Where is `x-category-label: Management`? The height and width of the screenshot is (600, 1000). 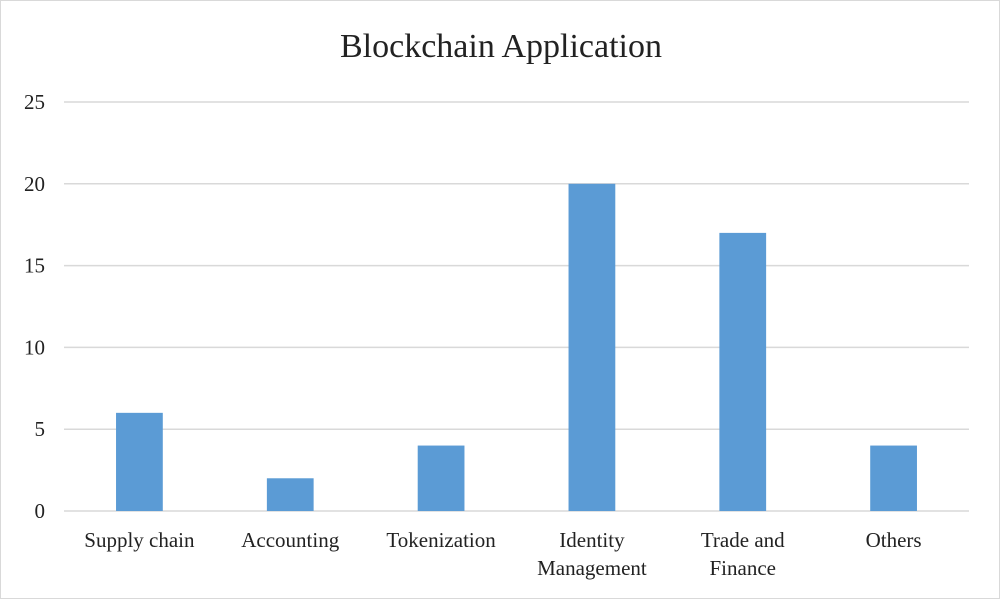
x-category-label: Management is located at coordinates (592, 568).